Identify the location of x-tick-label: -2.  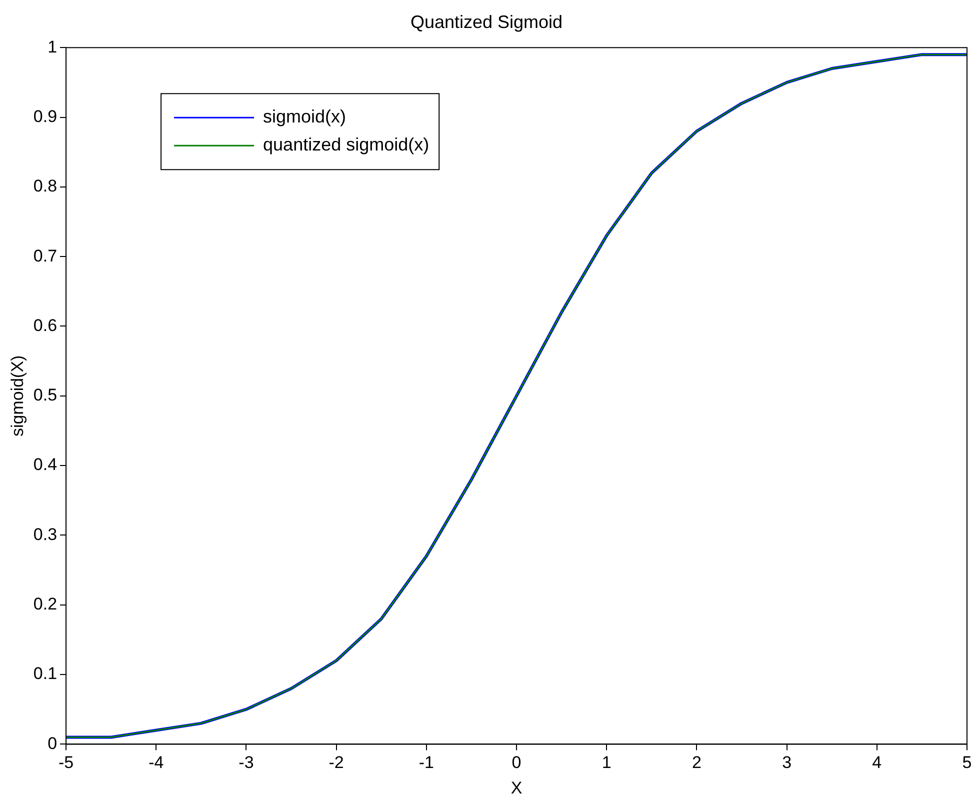
(336, 762).